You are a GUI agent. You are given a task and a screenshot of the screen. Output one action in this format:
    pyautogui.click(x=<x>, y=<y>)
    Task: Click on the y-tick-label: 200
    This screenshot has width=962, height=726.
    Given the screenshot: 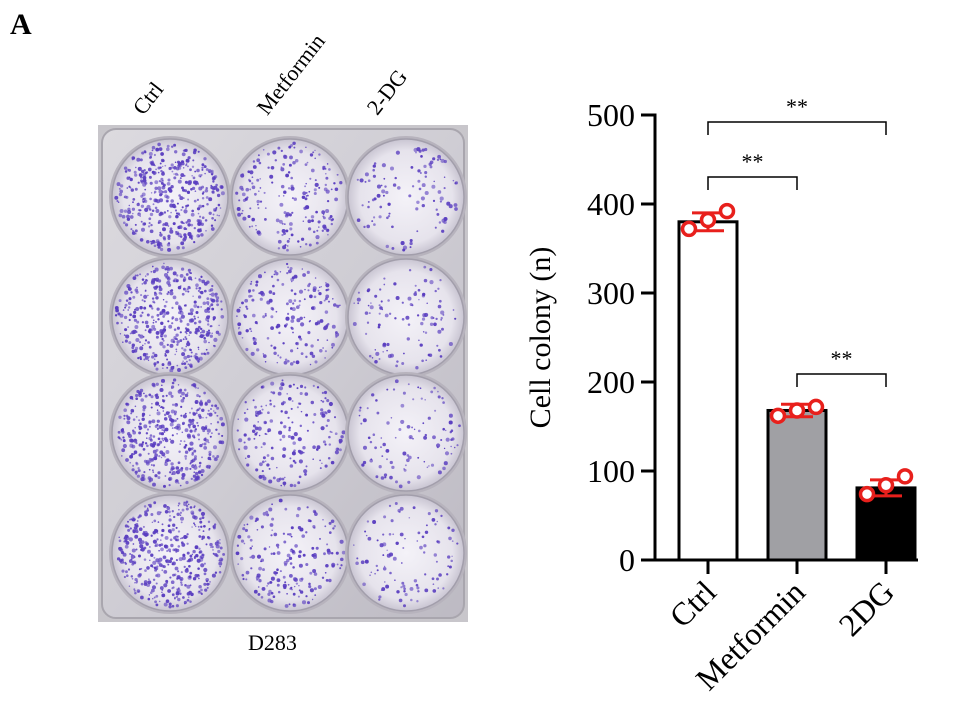 What is the action you would take?
    pyautogui.click(x=611, y=382)
    